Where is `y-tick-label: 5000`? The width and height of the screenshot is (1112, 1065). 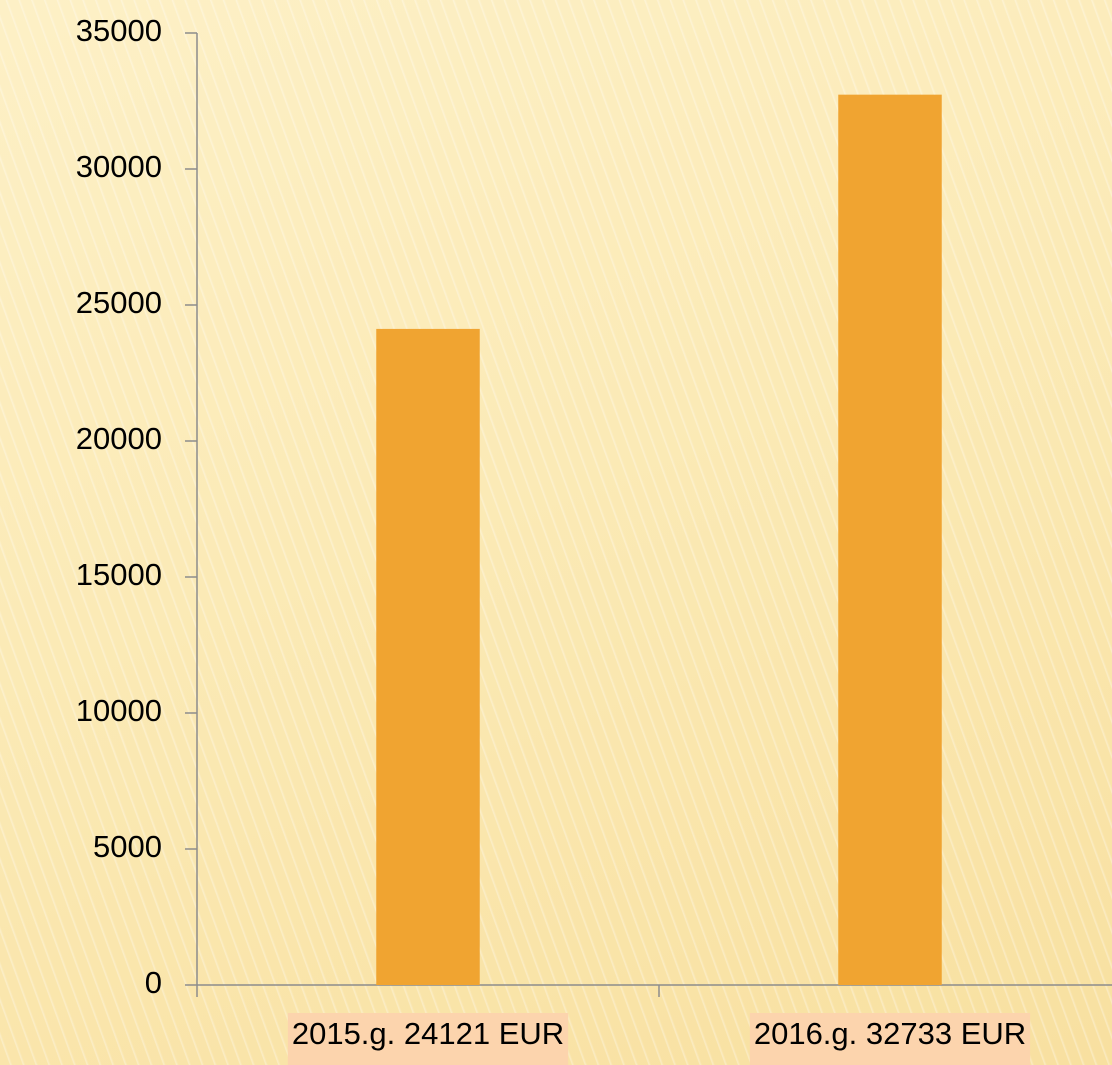
y-tick-label: 5000 is located at coordinates (127, 846).